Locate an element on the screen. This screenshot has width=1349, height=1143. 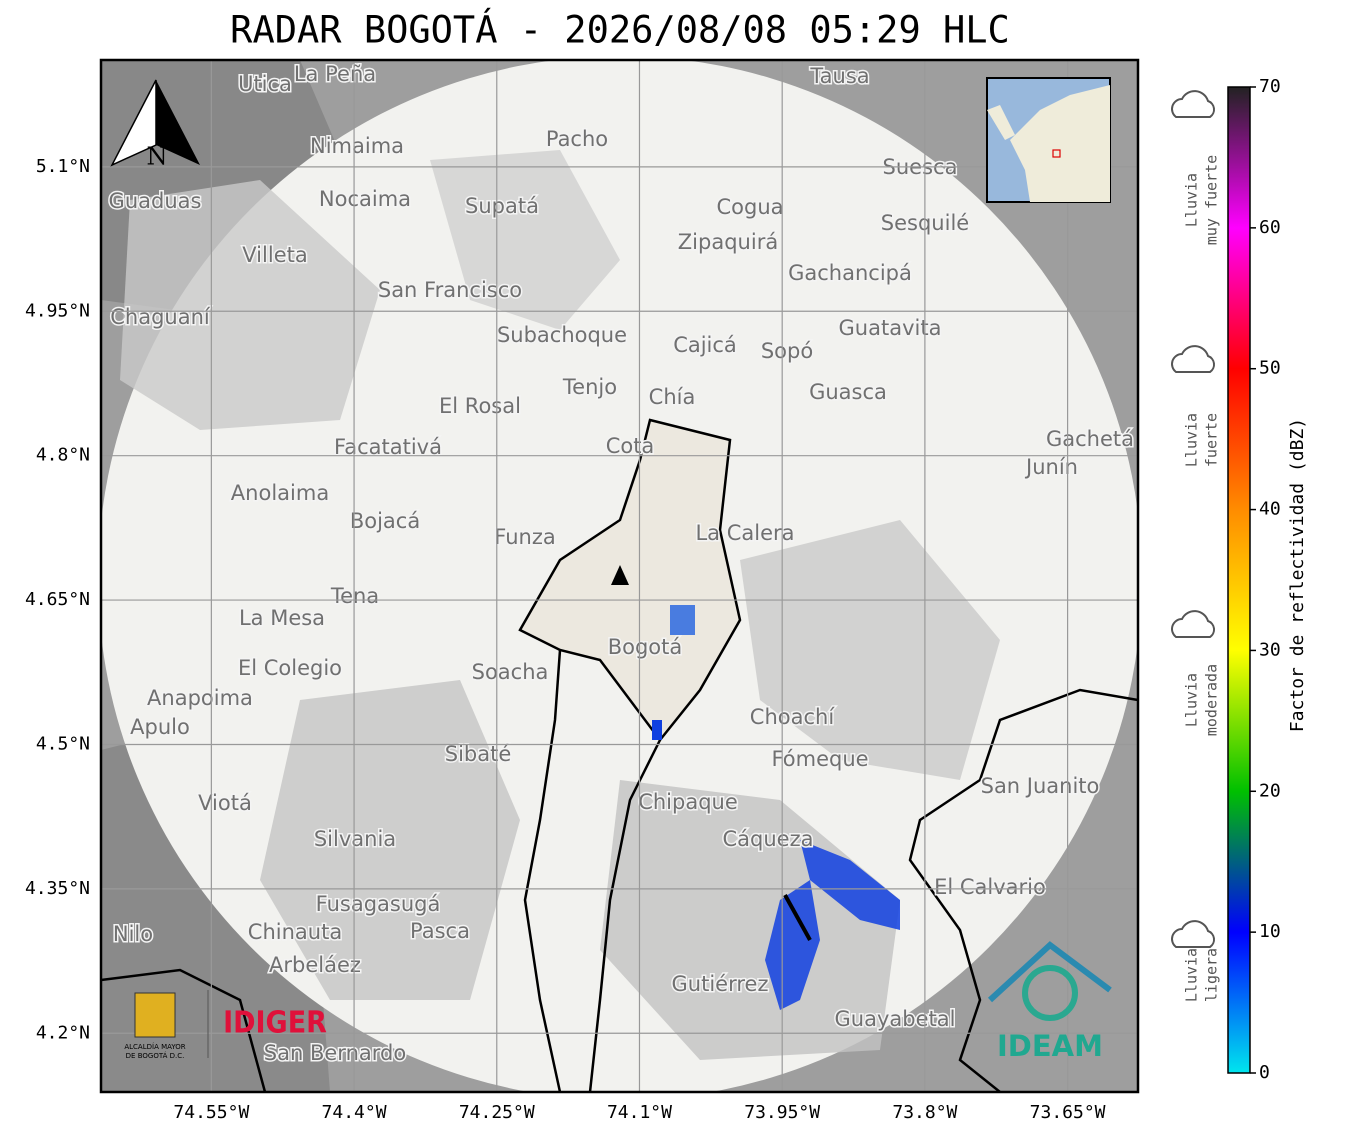
place-label: Nimaima is located at coordinates (357, 146).